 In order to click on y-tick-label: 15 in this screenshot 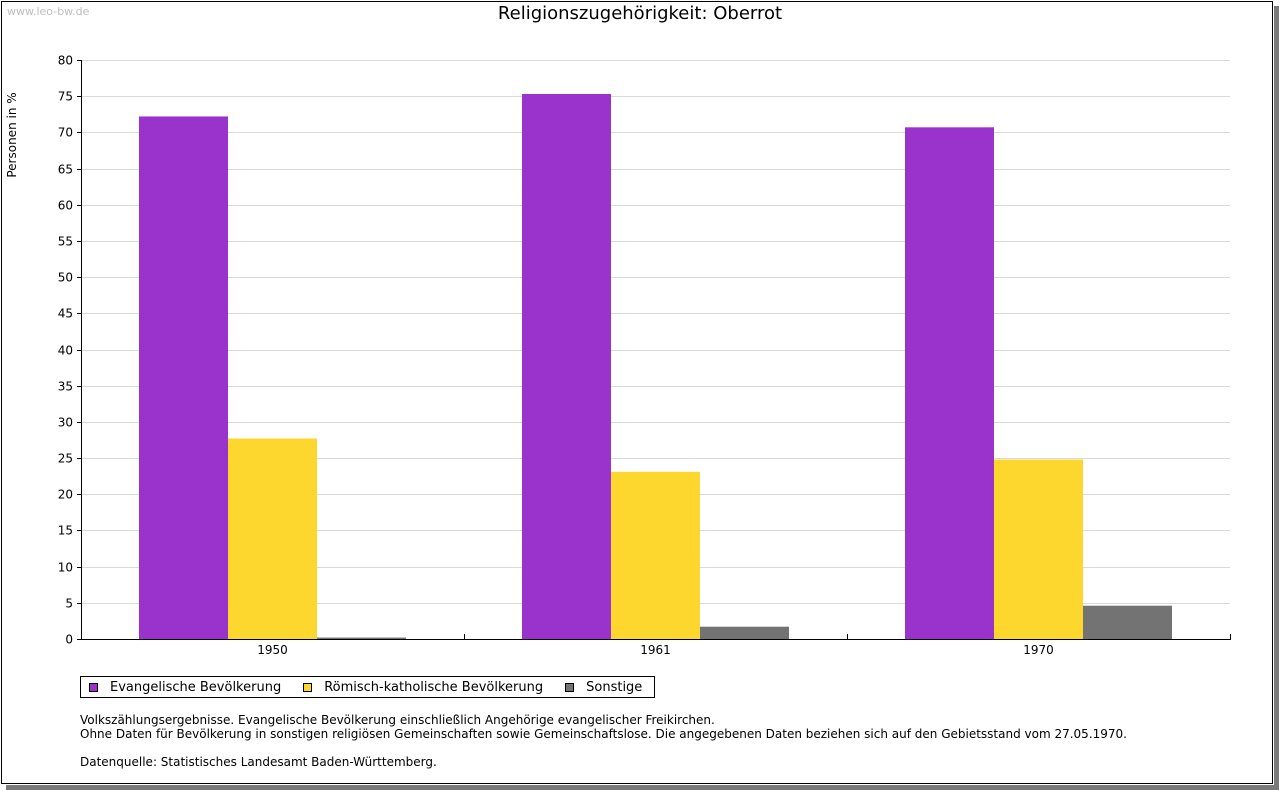, I will do `click(65, 531)`.